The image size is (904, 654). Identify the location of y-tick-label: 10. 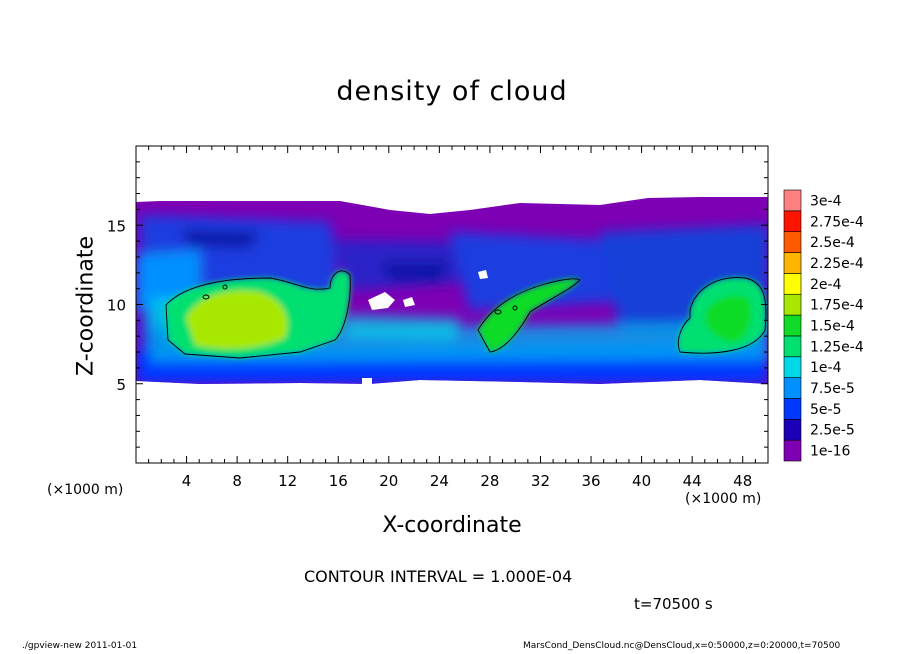
(116, 306).